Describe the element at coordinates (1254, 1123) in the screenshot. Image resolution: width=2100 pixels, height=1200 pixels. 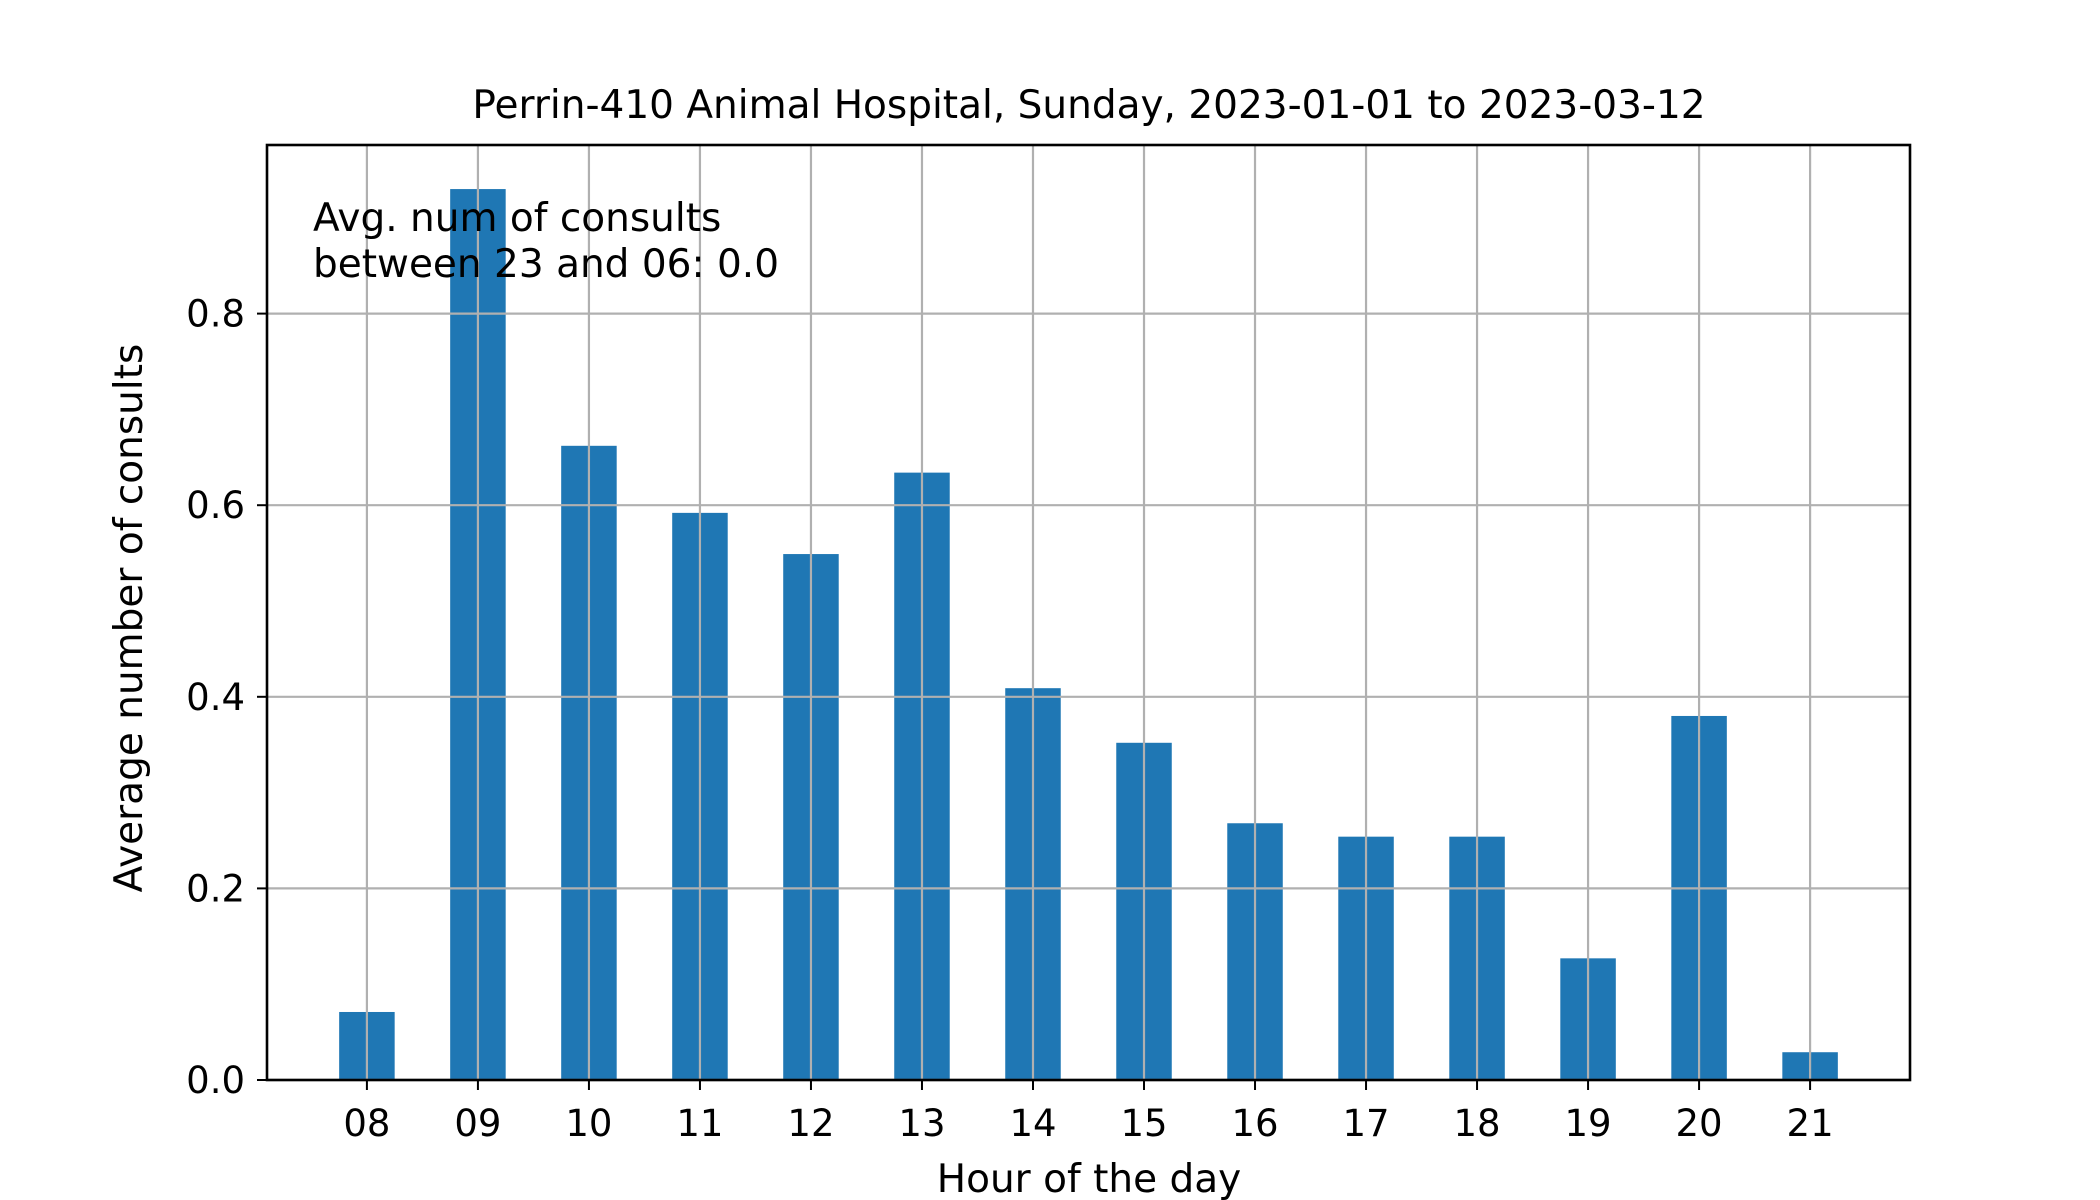
I see `x-tick-label: 16` at that location.